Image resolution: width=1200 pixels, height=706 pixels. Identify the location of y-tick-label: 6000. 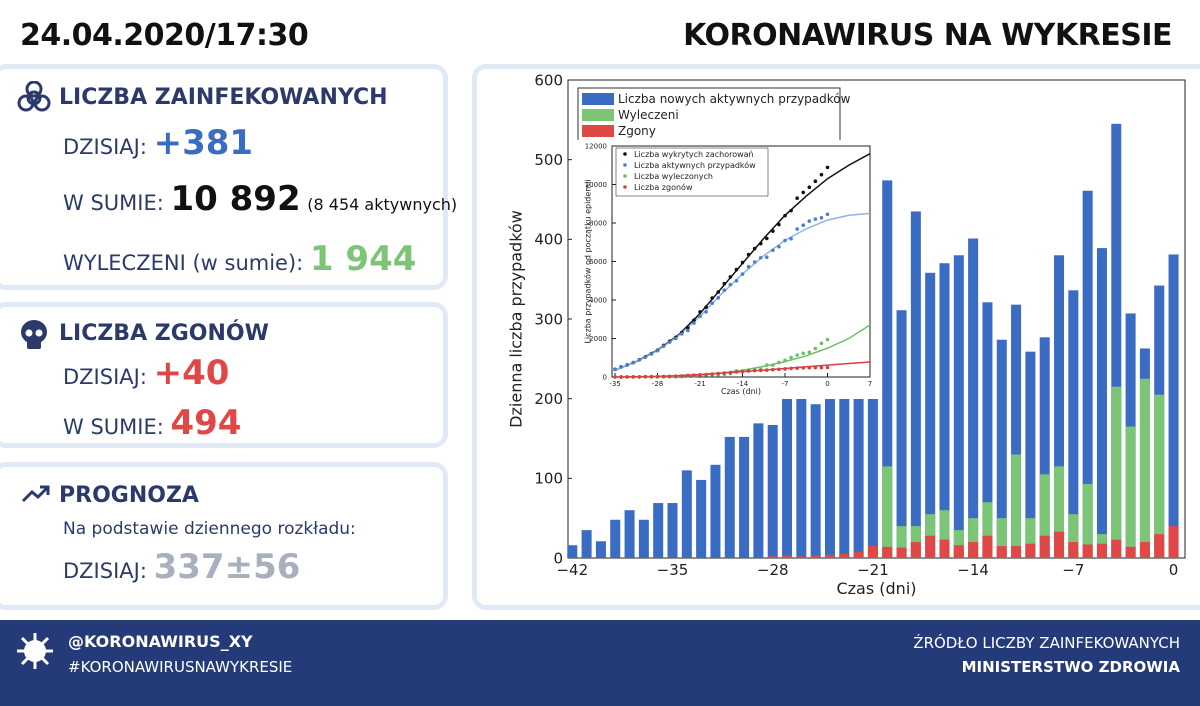
(598, 262).